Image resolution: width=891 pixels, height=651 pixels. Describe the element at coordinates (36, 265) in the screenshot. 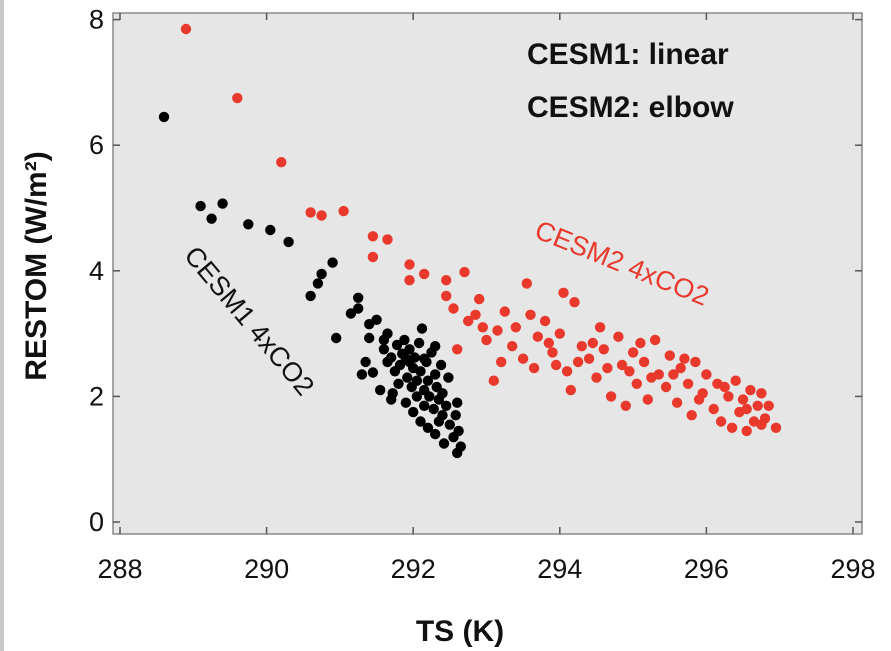

I see `y-axis-title: RESTOM (W/m²)` at that location.